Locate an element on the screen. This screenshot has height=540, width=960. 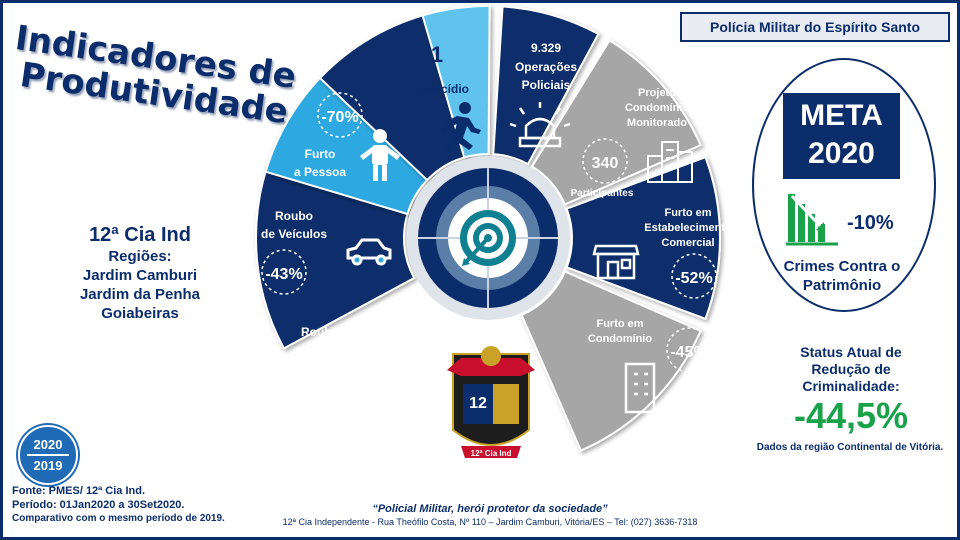
store-icon is located at coordinates (616, 262).